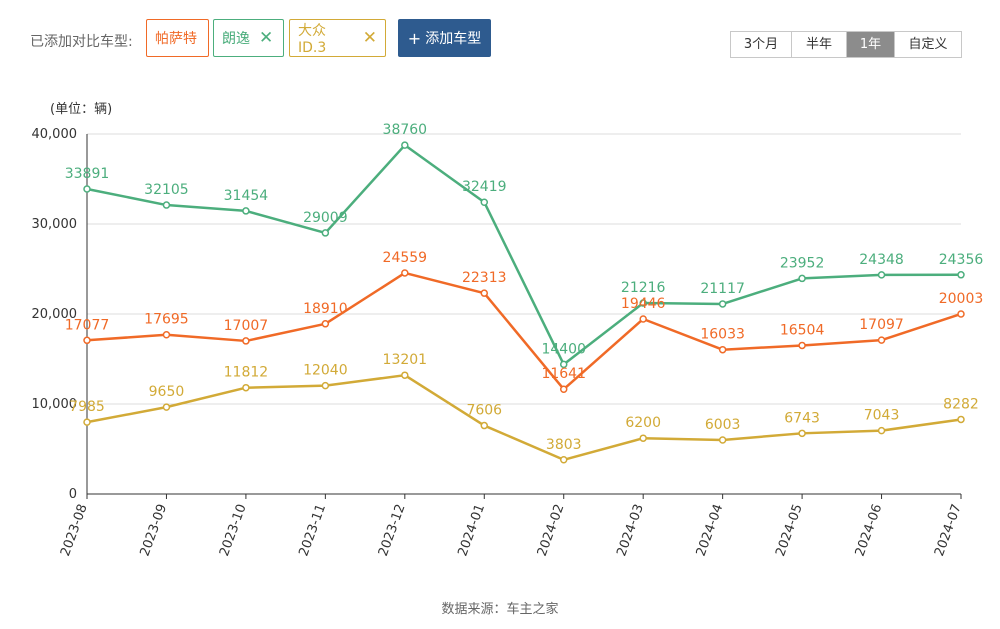 Image resolution: width=1000 pixels, height=629 pixels. Describe the element at coordinates (710, 530) in the screenshot. I see `x-tick-label: 2024-04` at that location.